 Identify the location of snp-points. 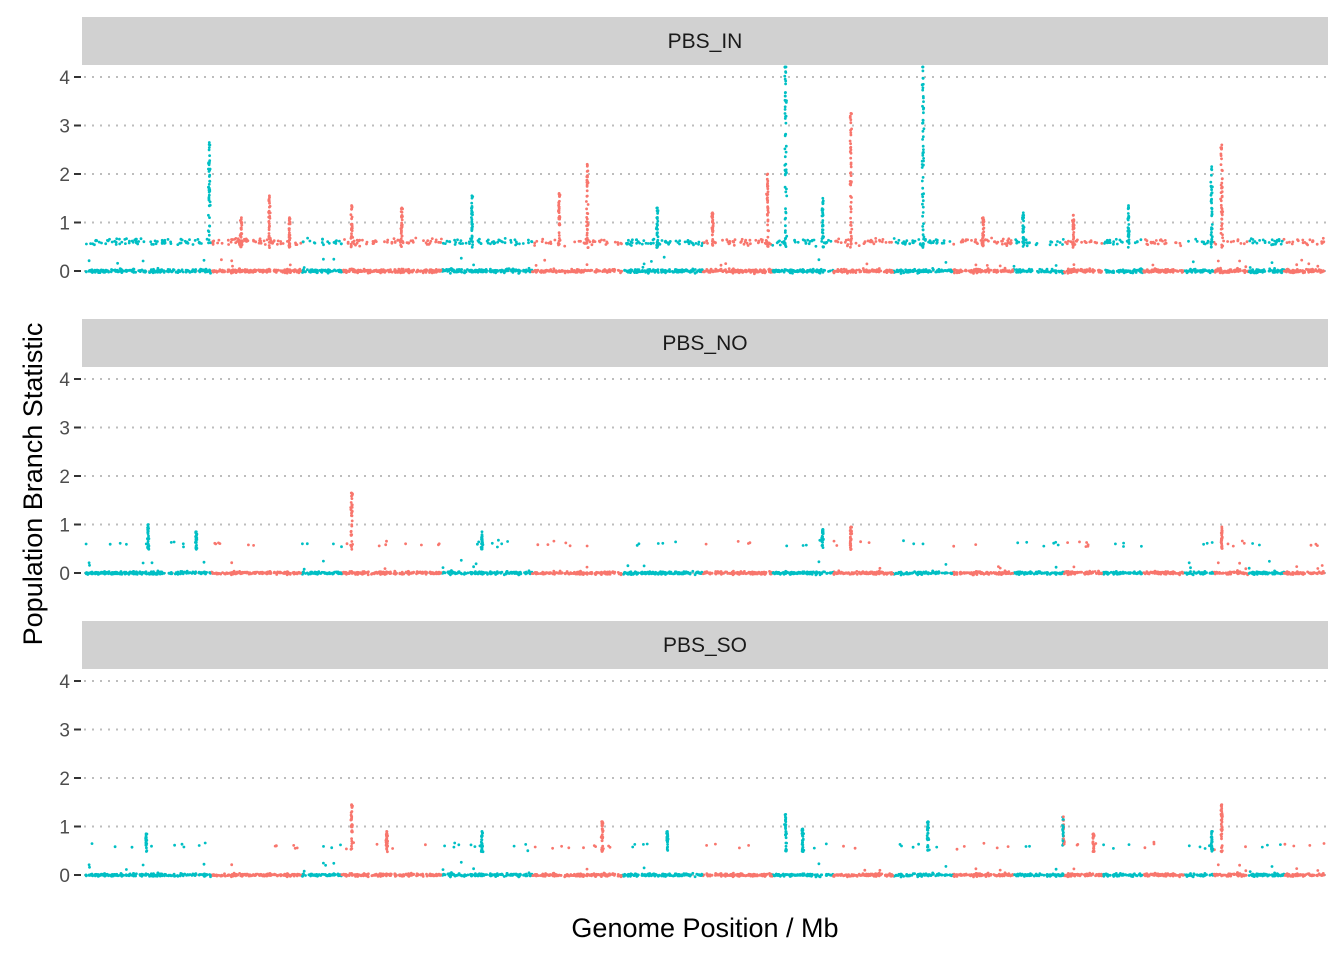
(705, 534).